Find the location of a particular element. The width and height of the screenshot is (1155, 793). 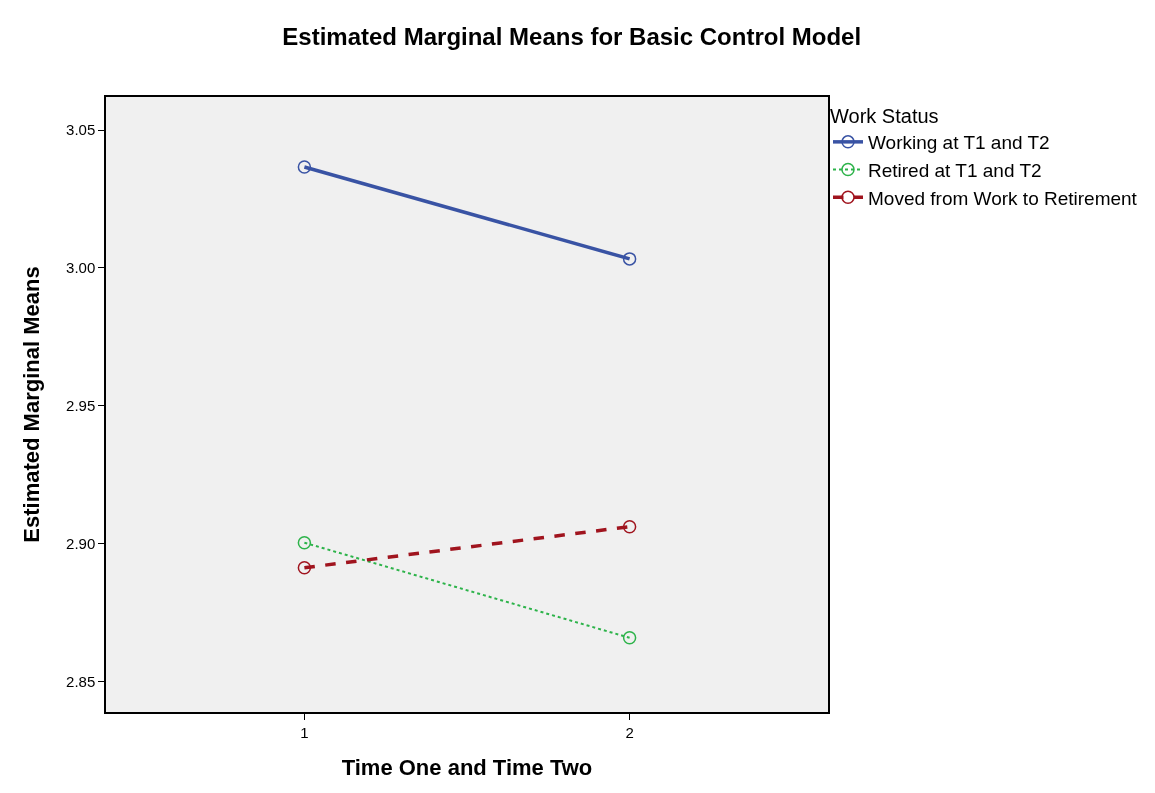

x-tick-label: 1 is located at coordinates (304, 732).